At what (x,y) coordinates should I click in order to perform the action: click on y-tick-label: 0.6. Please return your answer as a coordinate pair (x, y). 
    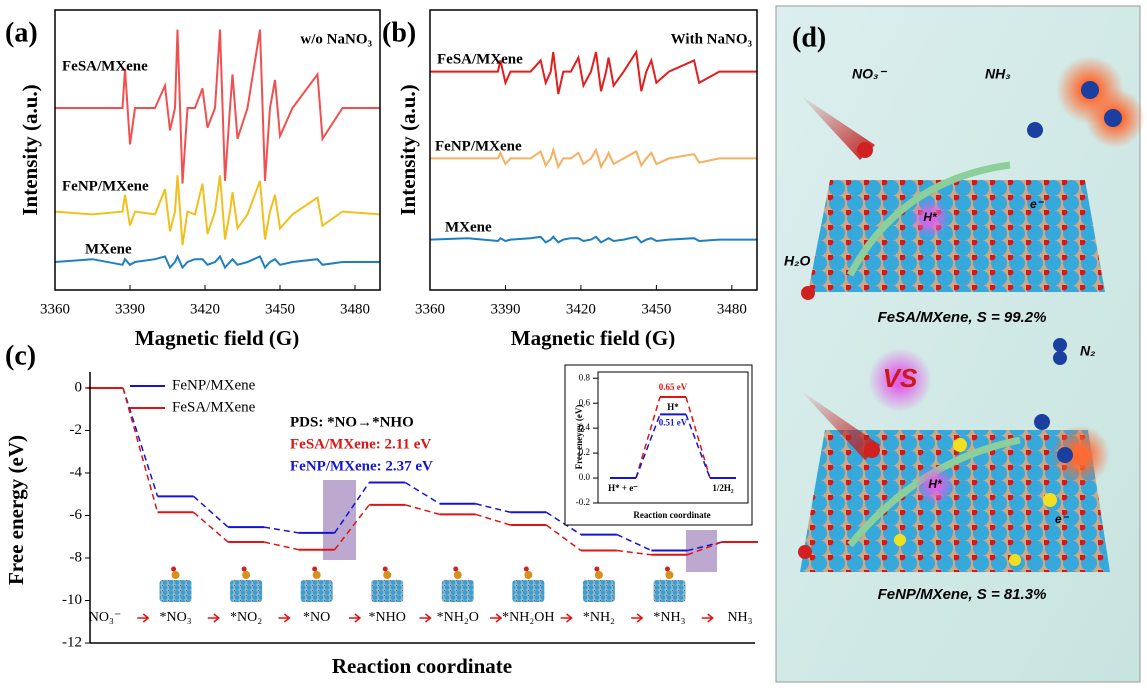
    Looking at the image, I should click on (585, 402).